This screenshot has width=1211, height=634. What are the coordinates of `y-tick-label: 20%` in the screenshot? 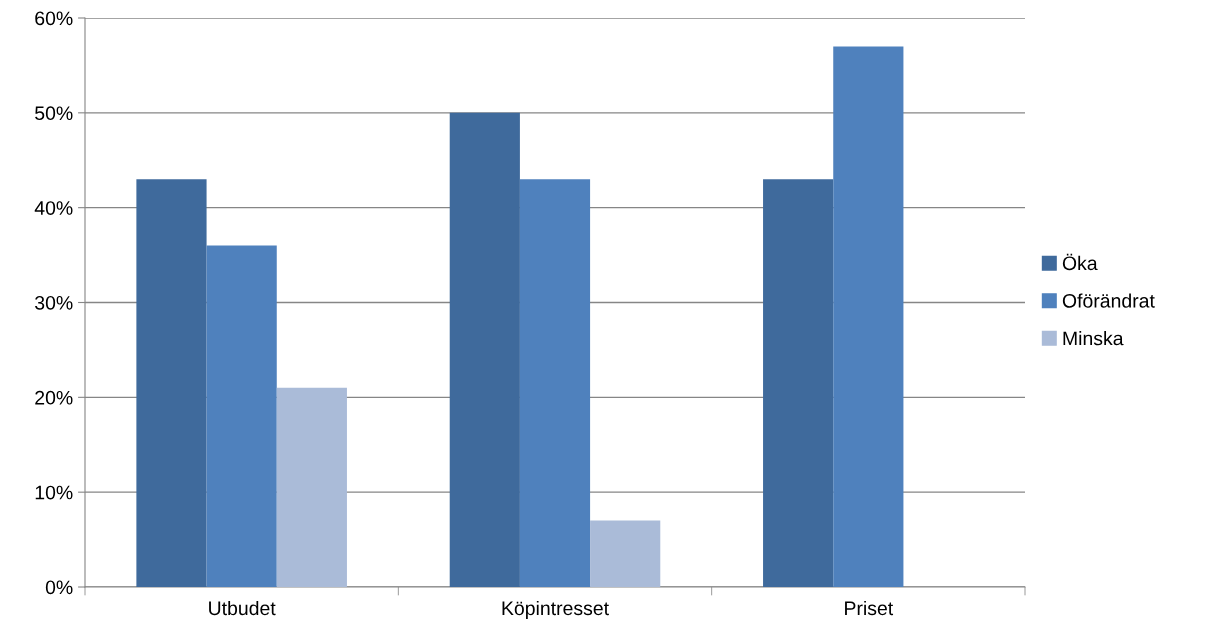 It's located at (54, 397).